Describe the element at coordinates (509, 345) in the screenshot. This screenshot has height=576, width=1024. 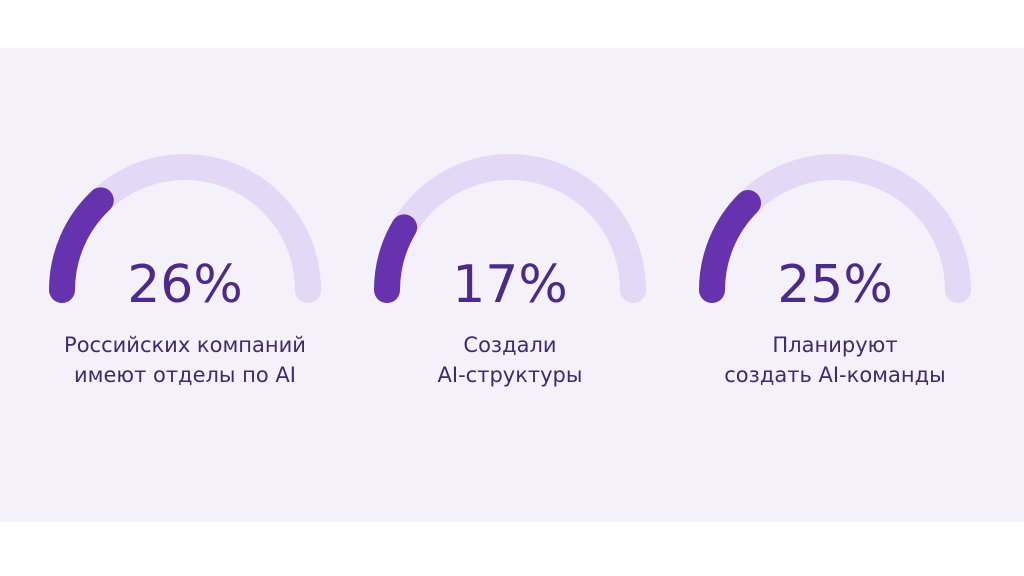
I see `caption: Создали` at that location.